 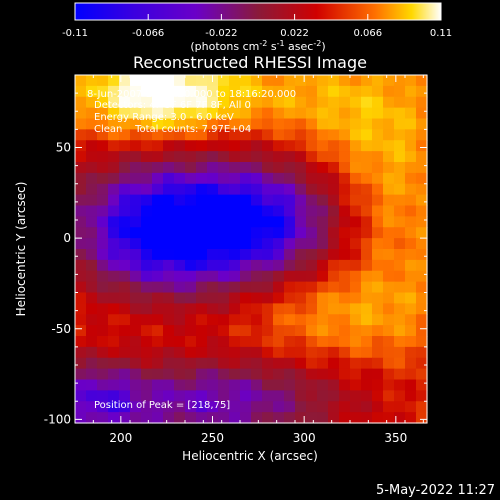 I want to click on x-axis-label: Heliocentric X (arcsec), so click(x=250, y=456).